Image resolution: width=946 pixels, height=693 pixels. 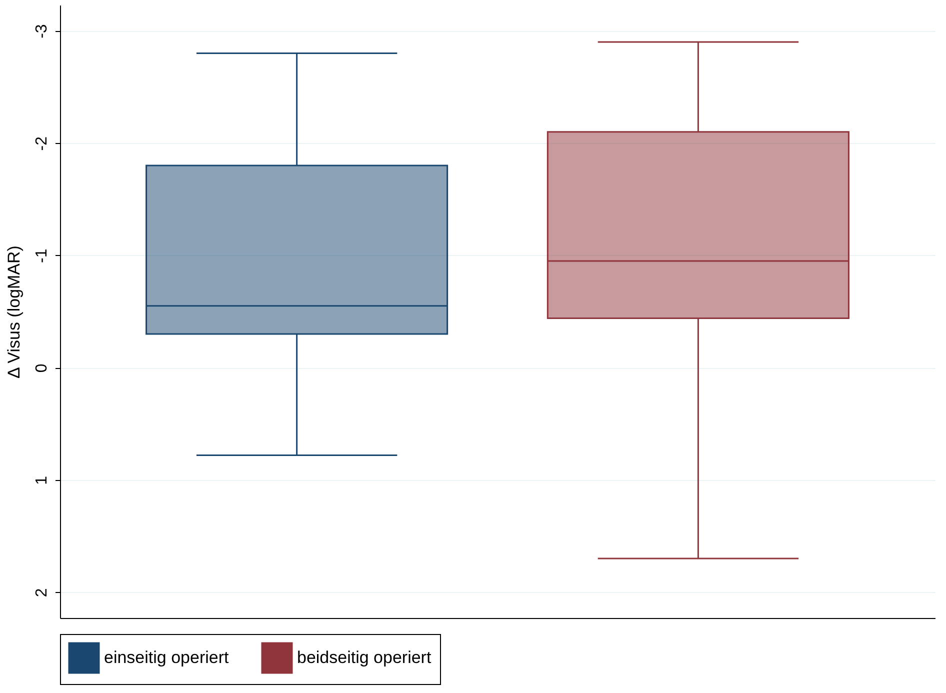 I want to click on legend-label: beidseitig operiert, so click(x=364, y=657).